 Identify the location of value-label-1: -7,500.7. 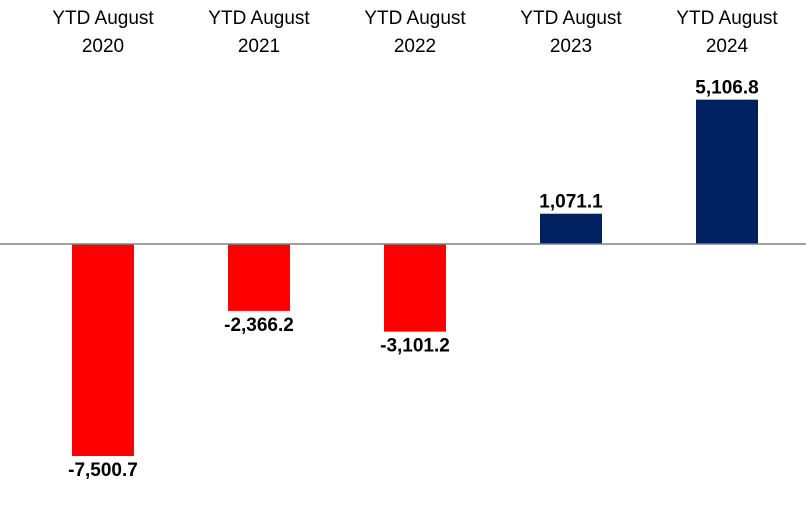
(103, 470).